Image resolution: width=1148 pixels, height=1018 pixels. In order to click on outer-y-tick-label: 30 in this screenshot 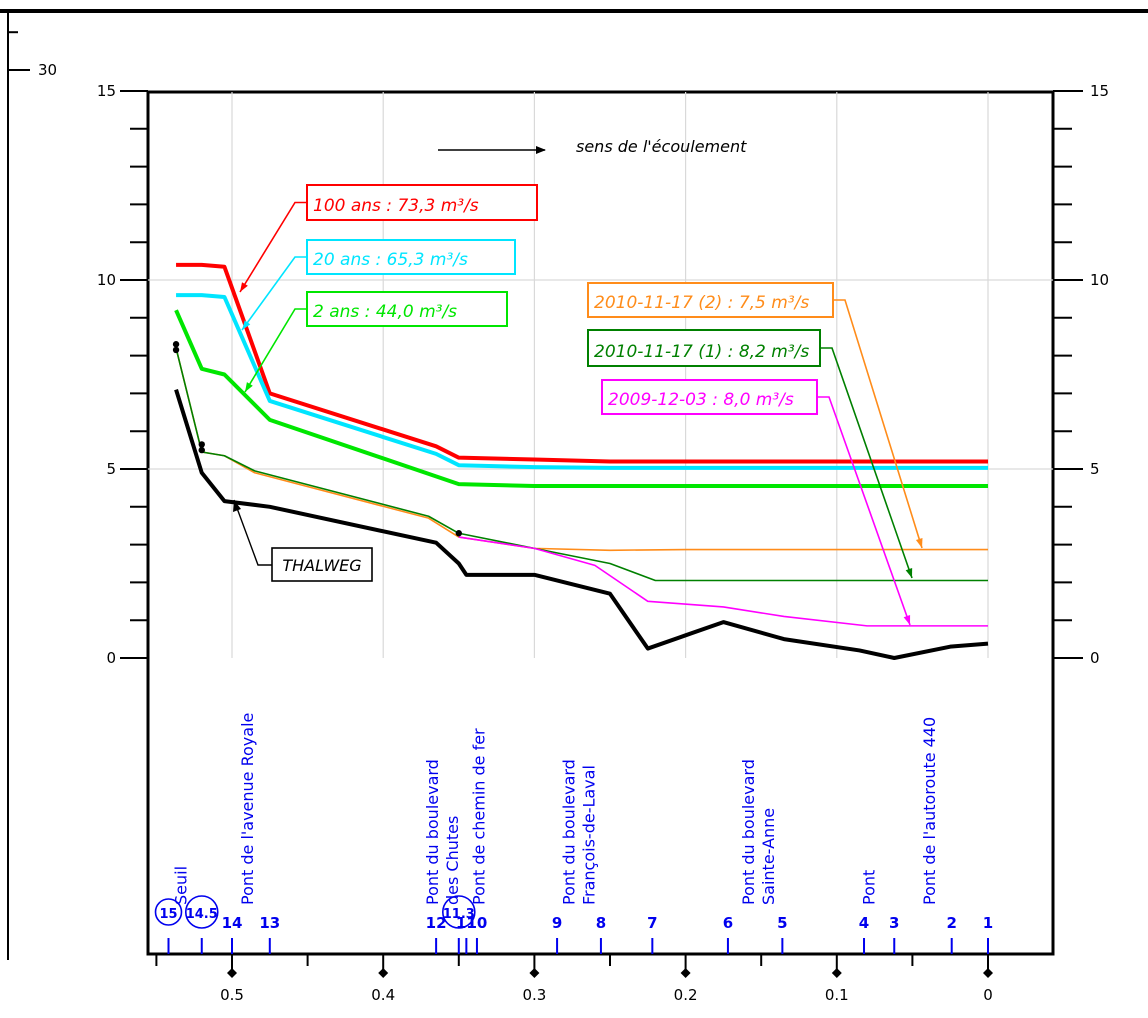, I will do `click(47, 70)`.